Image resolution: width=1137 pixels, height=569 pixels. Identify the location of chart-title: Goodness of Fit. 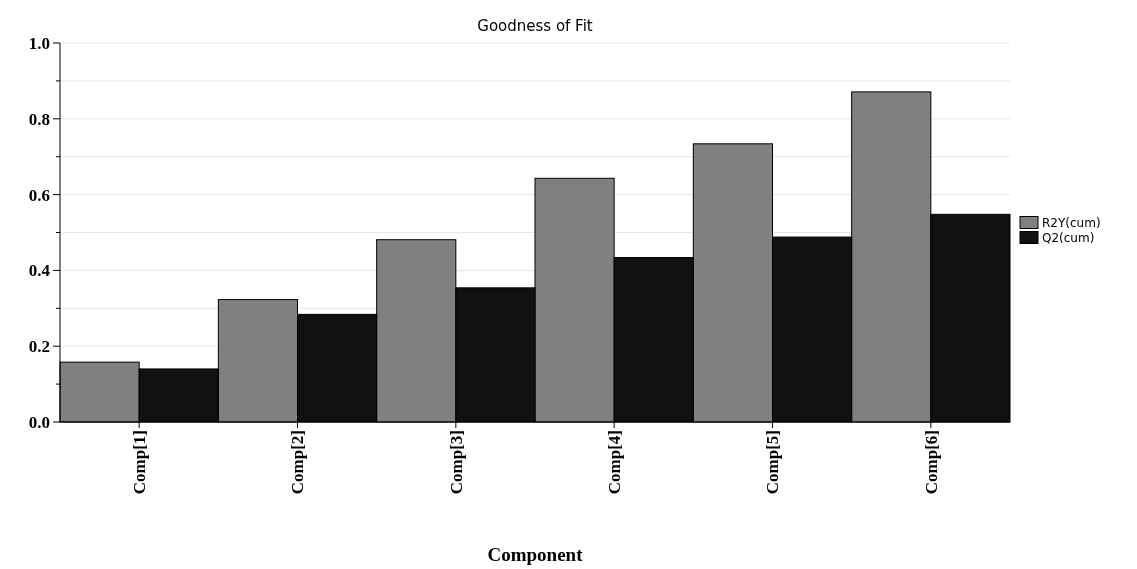
(535, 26).